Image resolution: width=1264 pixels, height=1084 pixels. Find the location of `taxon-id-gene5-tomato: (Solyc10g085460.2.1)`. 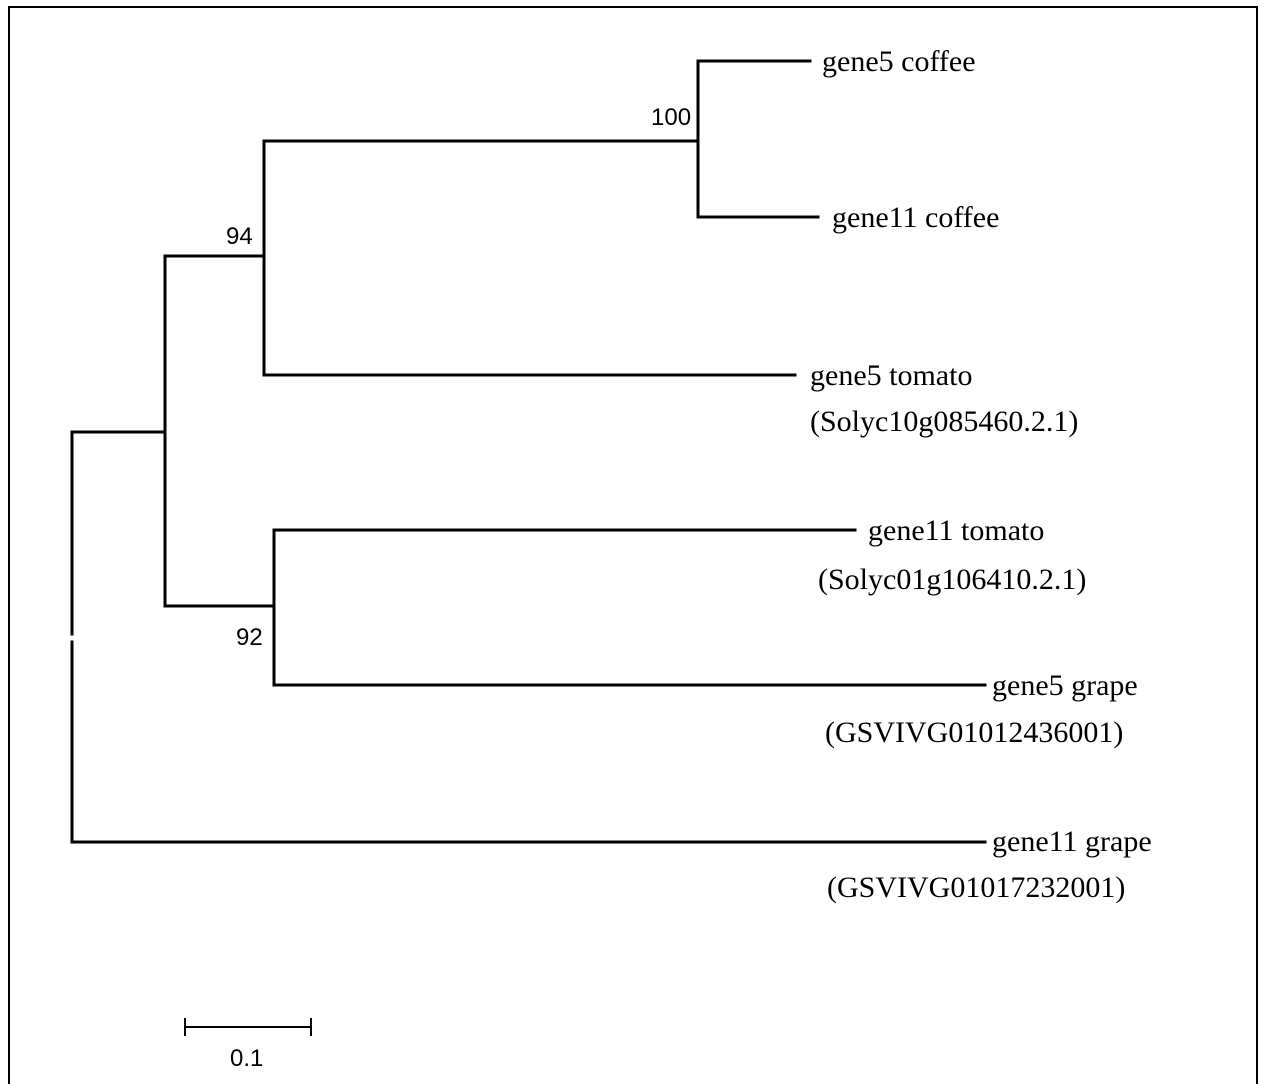

taxon-id-gene5-tomato: (Solyc10g085460.2.1) is located at coordinates (944, 421).